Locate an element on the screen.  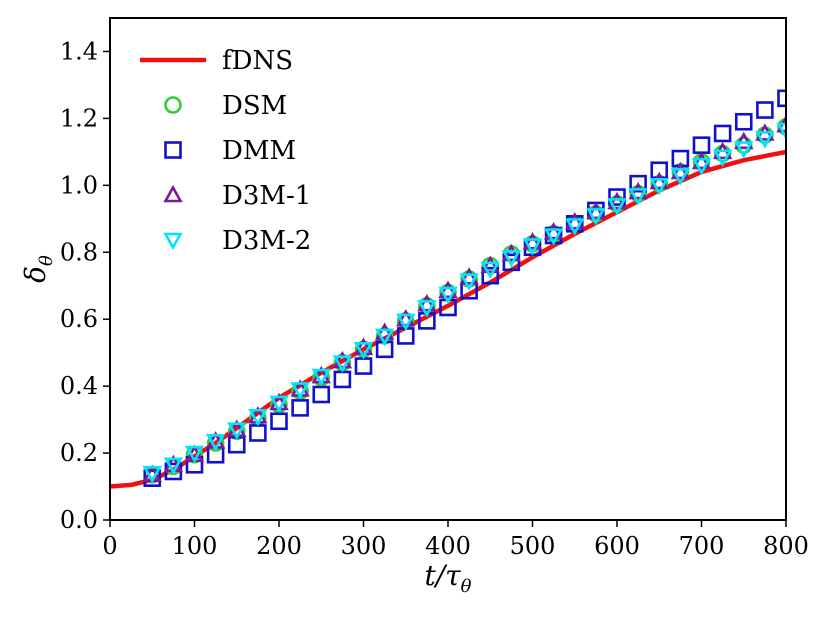
x-tick-label: 500 is located at coordinates (533, 546).